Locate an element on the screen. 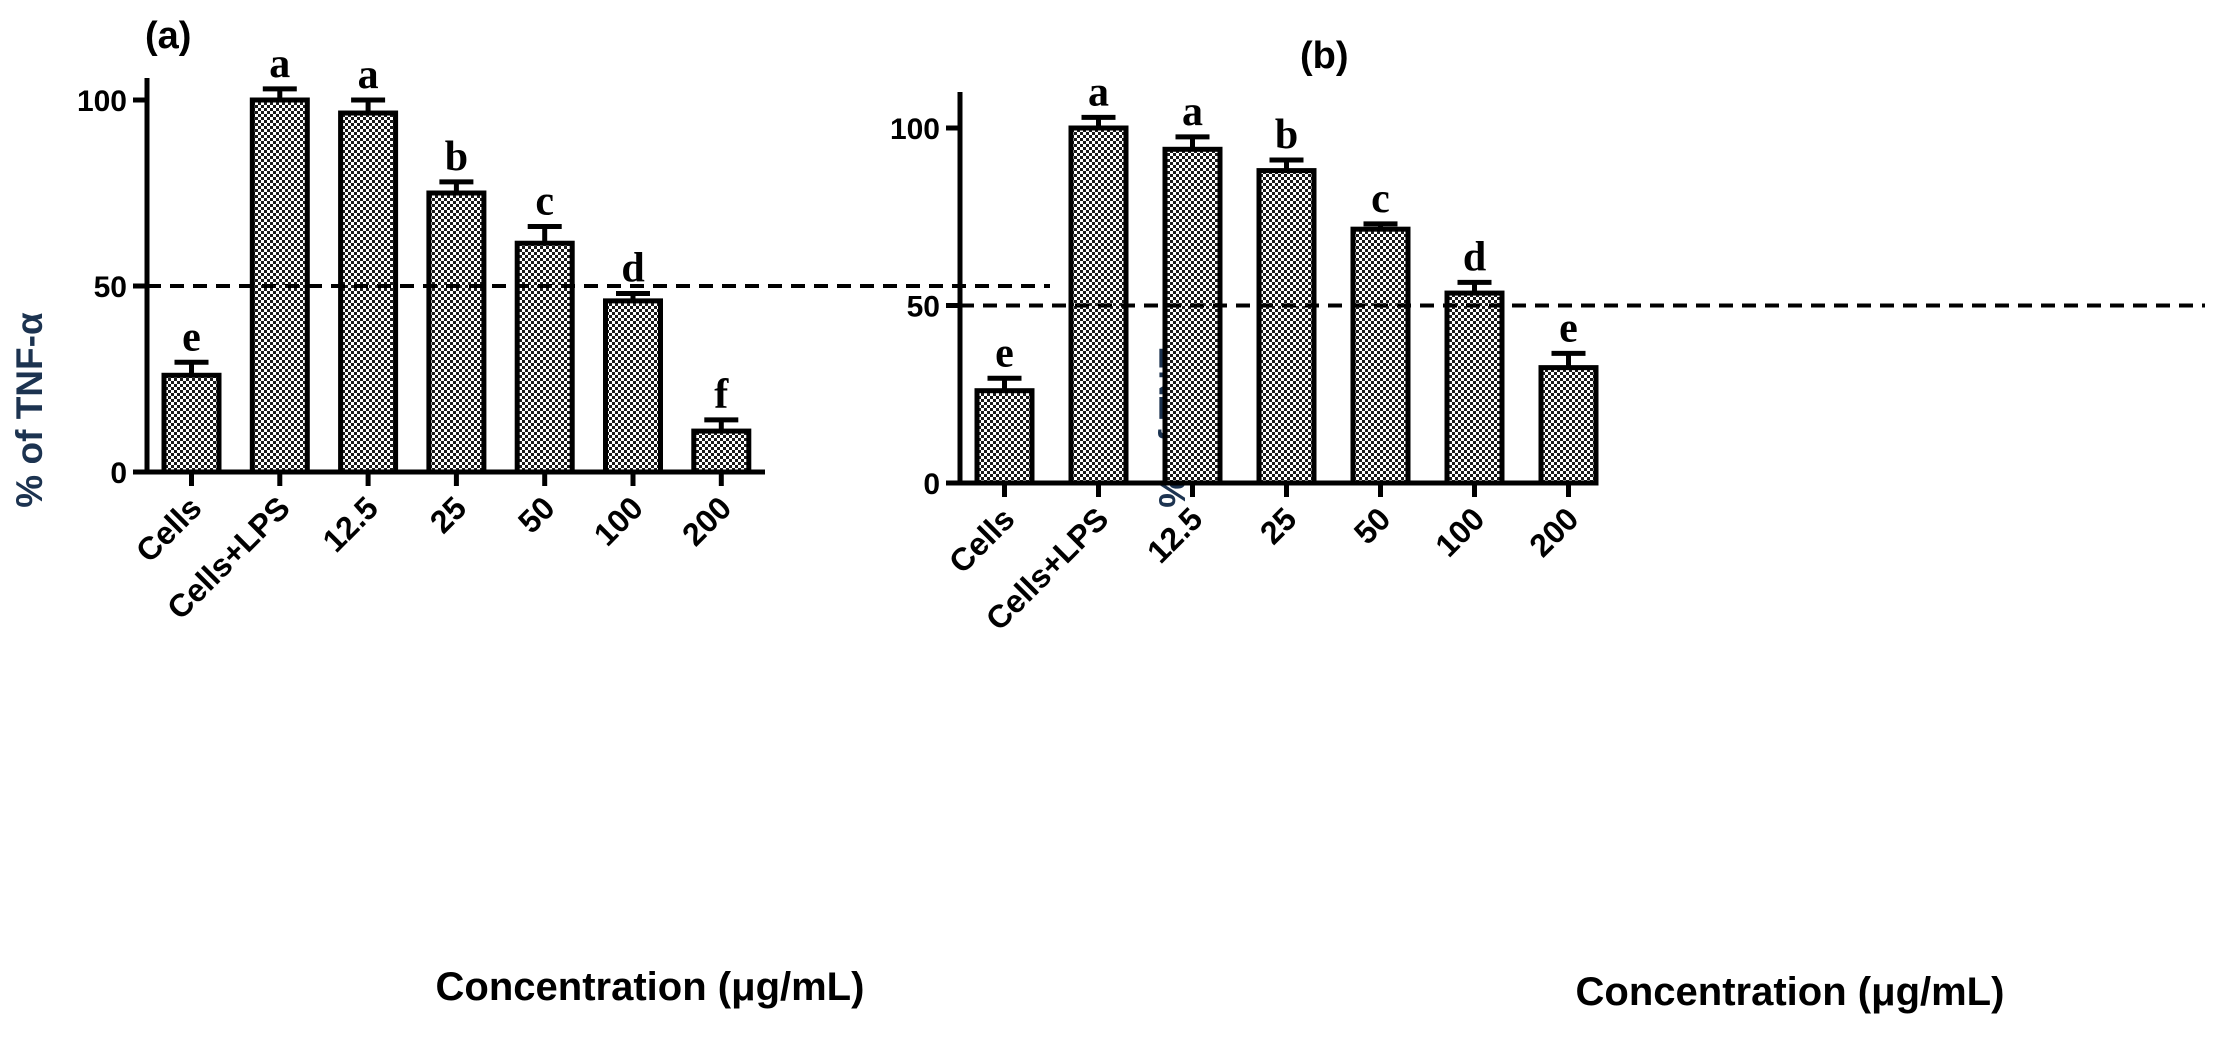 The height and width of the screenshot is (1040, 2215). significance-label-a-2: a is located at coordinates (368, 75).